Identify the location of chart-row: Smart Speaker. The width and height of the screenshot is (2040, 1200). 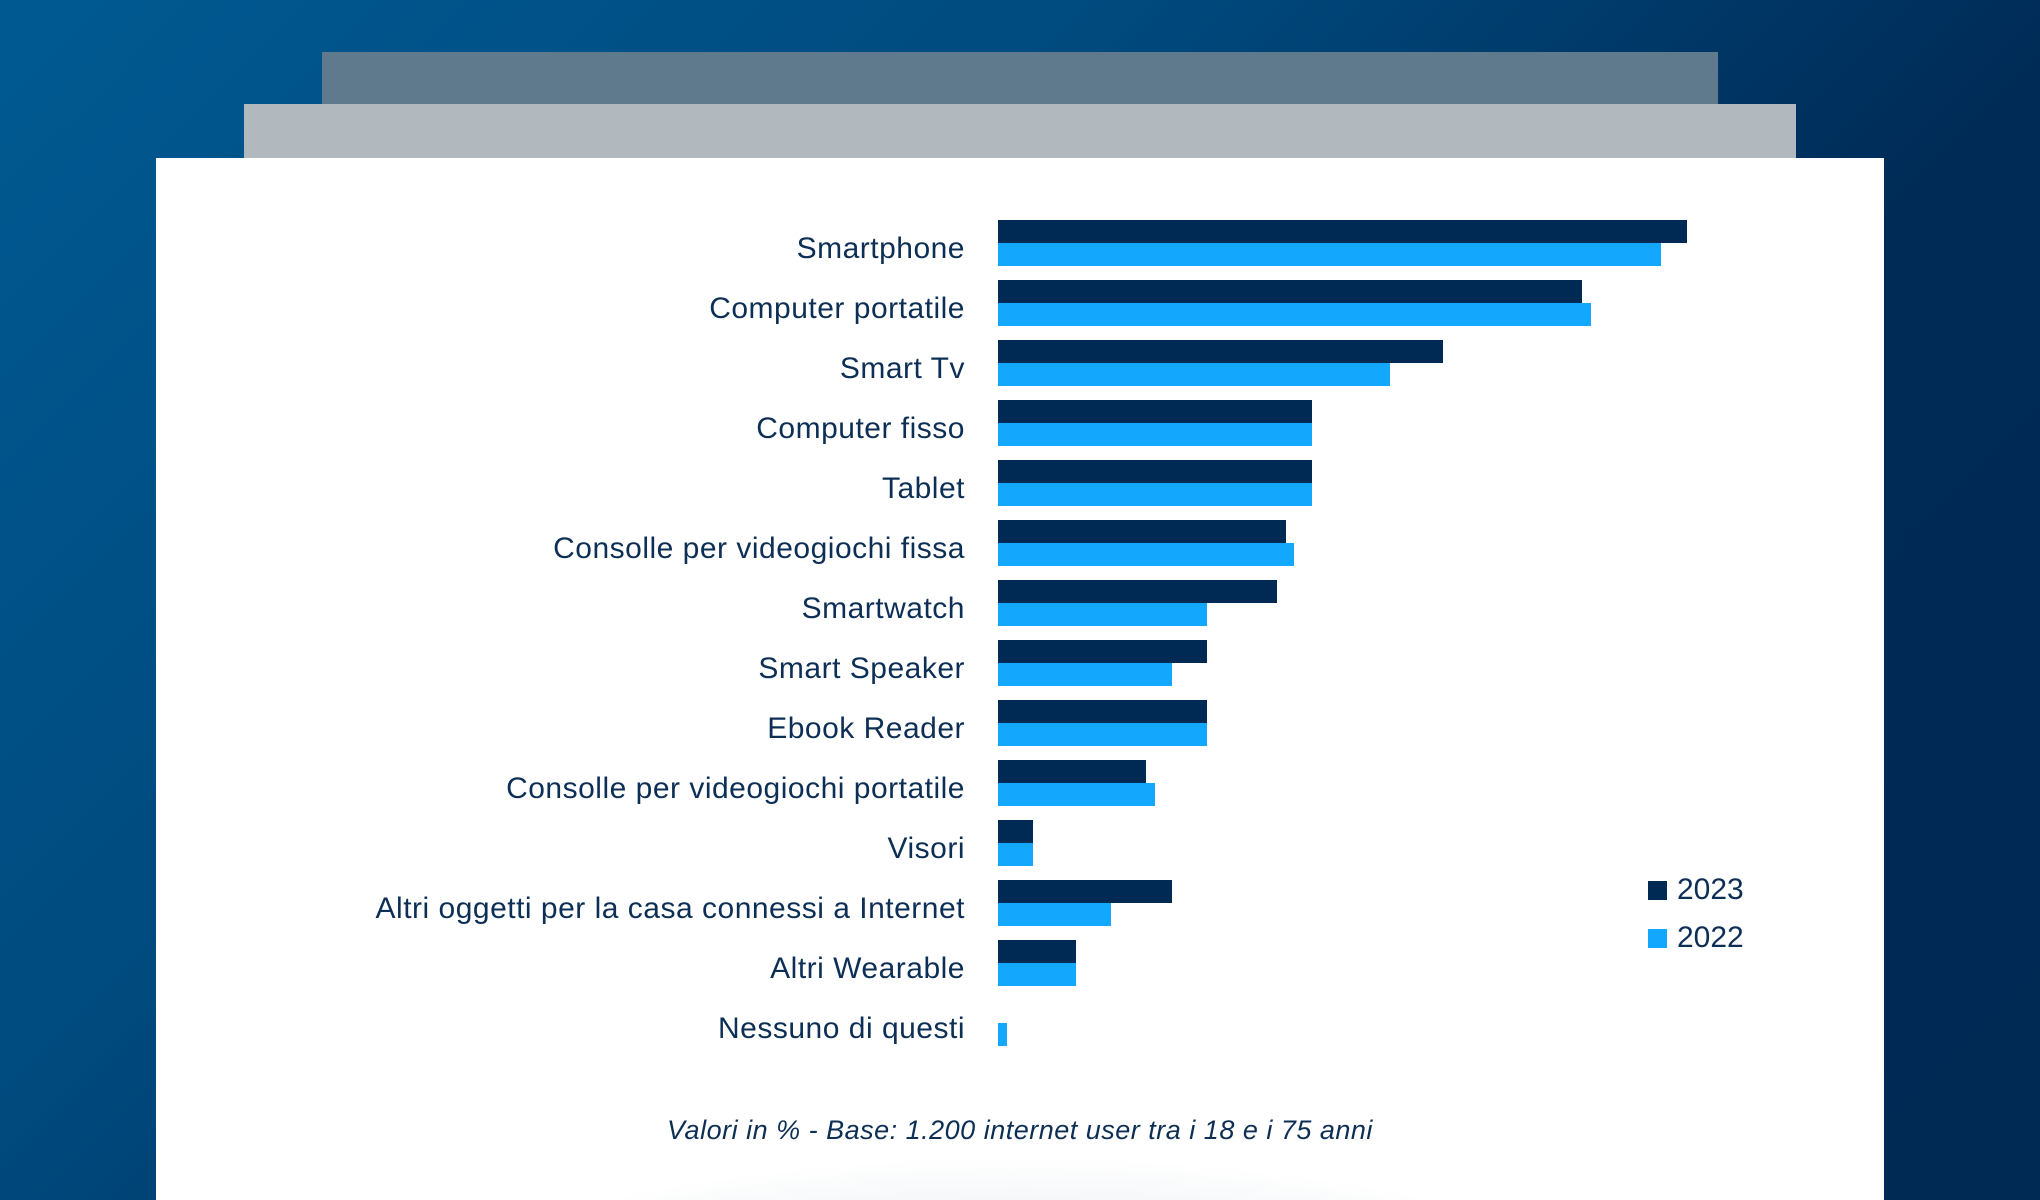
(1020, 670).